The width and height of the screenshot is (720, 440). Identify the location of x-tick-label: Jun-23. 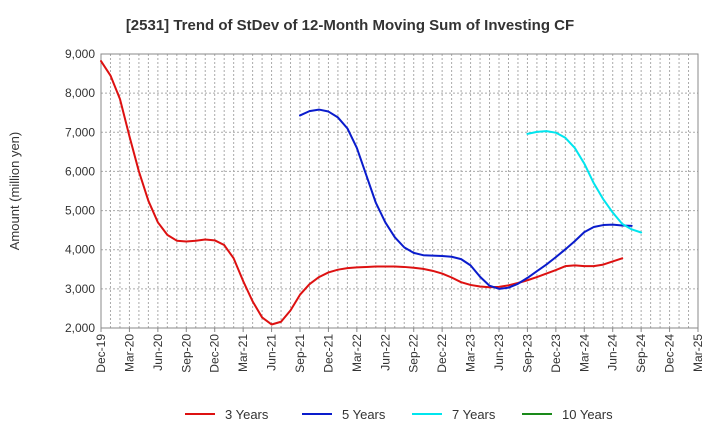
(499, 352).